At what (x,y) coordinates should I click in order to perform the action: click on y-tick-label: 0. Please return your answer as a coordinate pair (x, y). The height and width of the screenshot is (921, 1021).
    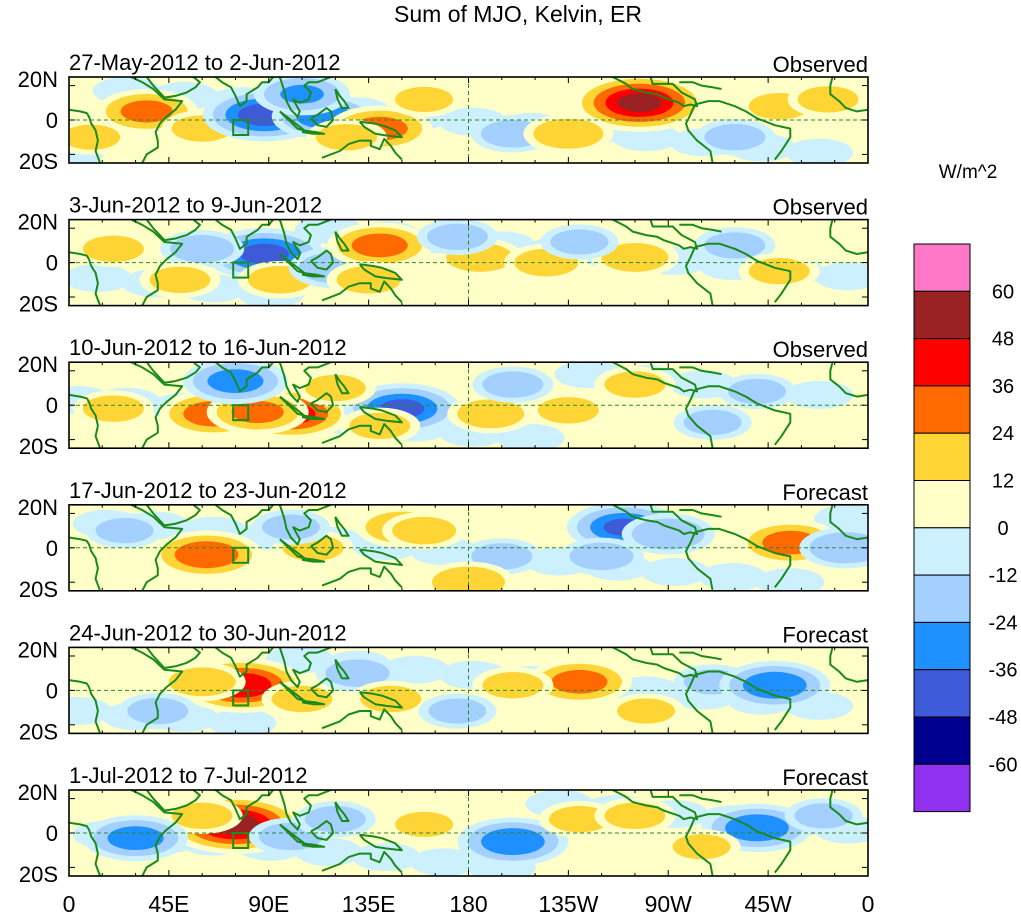
    Looking at the image, I should click on (52, 548).